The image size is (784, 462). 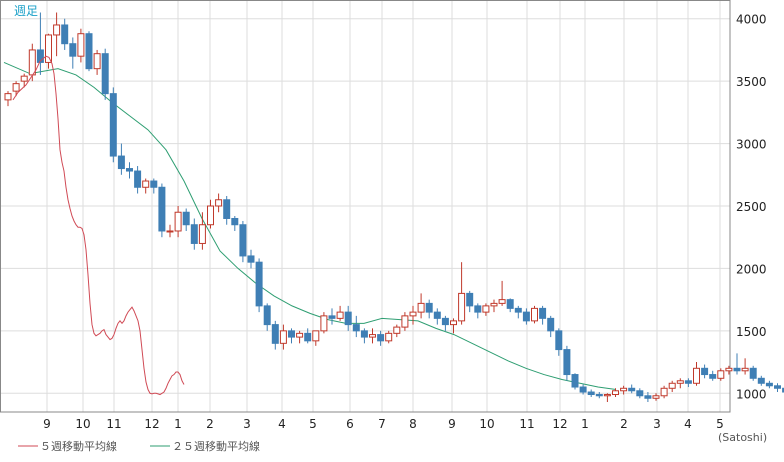 I want to click on y-tick-label: 2500, so click(x=751, y=207).